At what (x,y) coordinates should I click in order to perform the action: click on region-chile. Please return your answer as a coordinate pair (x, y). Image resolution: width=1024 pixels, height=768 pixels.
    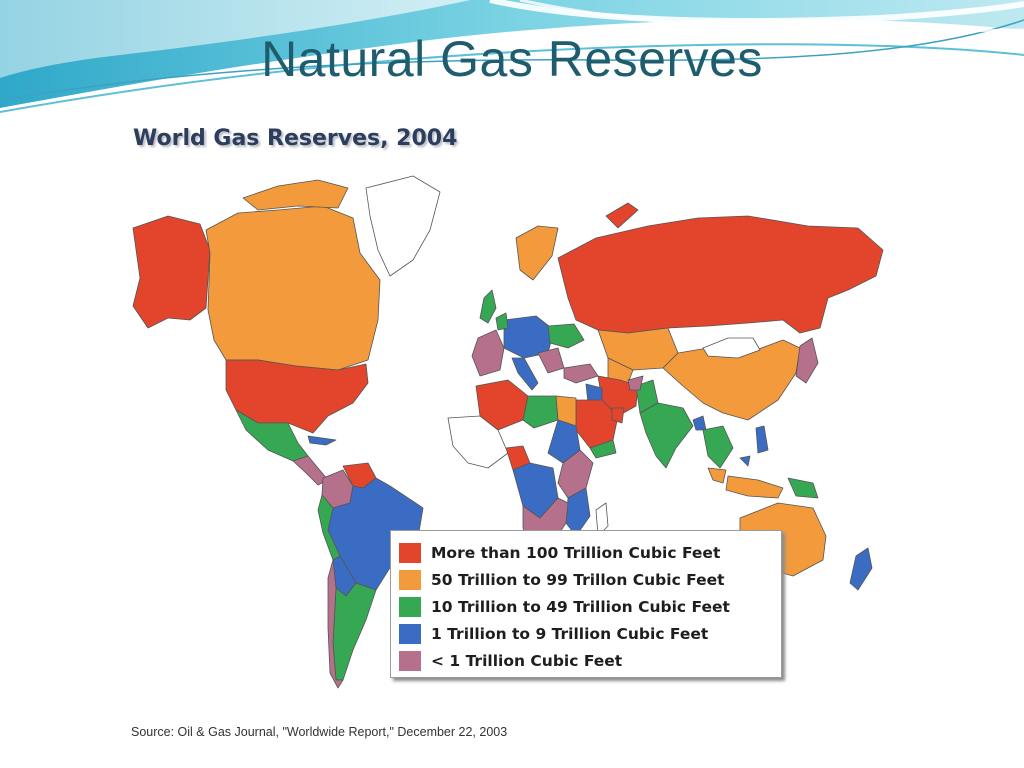
    Looking at the image, I should click on (335, 624).